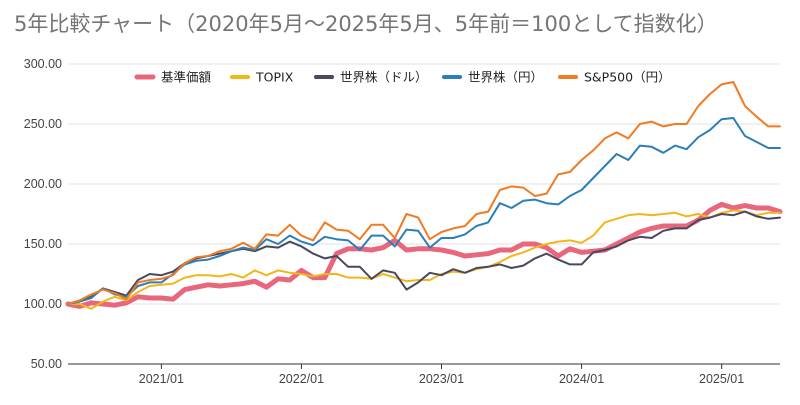 This screenshot has width=800, height=405. What do you see at coordinates (581, 379) in the screenshot?
I see `x-tick-label: 2024/01` at bounding box center [581, 379].